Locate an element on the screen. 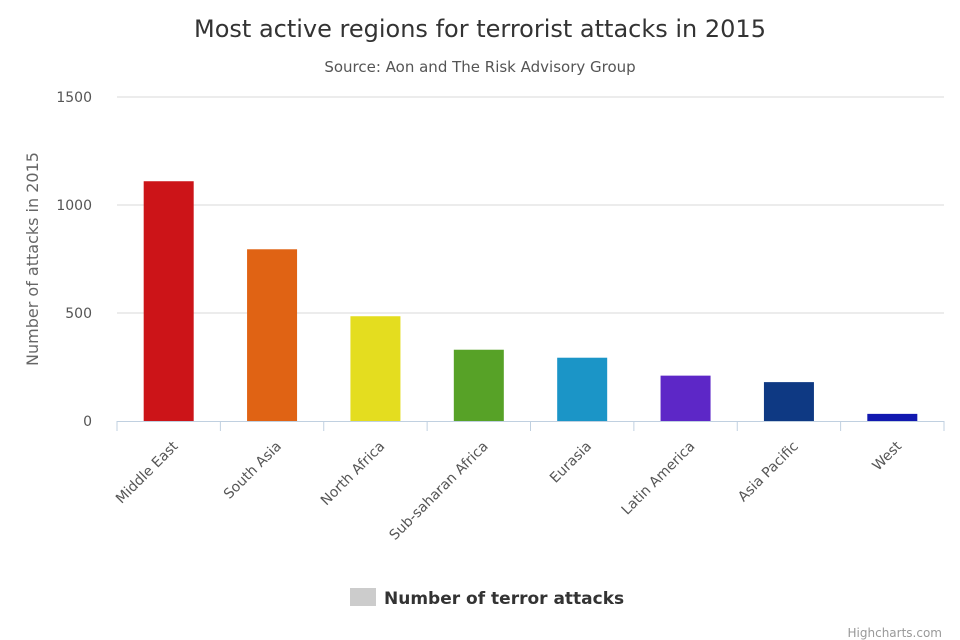 The image size is (960, 640). credit-link: Highcharts.com is located at coordinates (895, 633).